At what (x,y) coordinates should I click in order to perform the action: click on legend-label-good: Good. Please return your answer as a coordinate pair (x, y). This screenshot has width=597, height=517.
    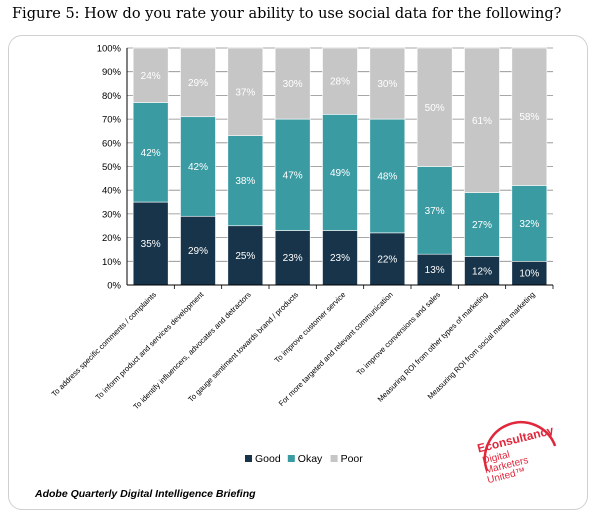
    Looking at the image, I should click on (268, 459).